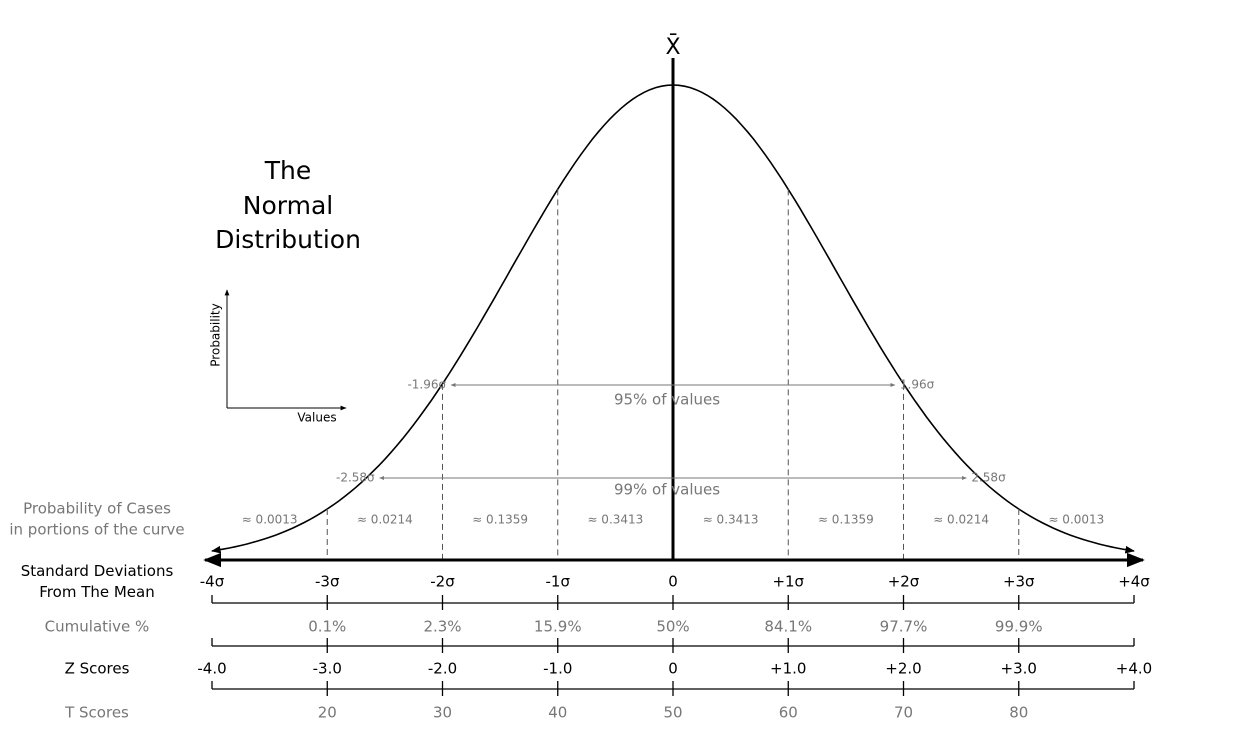 The width and height of the screenshot is (1240, 741). Describe the element at coordinates (97, 669) in the screenshot. I see `row-label: Z Scores` at that location.